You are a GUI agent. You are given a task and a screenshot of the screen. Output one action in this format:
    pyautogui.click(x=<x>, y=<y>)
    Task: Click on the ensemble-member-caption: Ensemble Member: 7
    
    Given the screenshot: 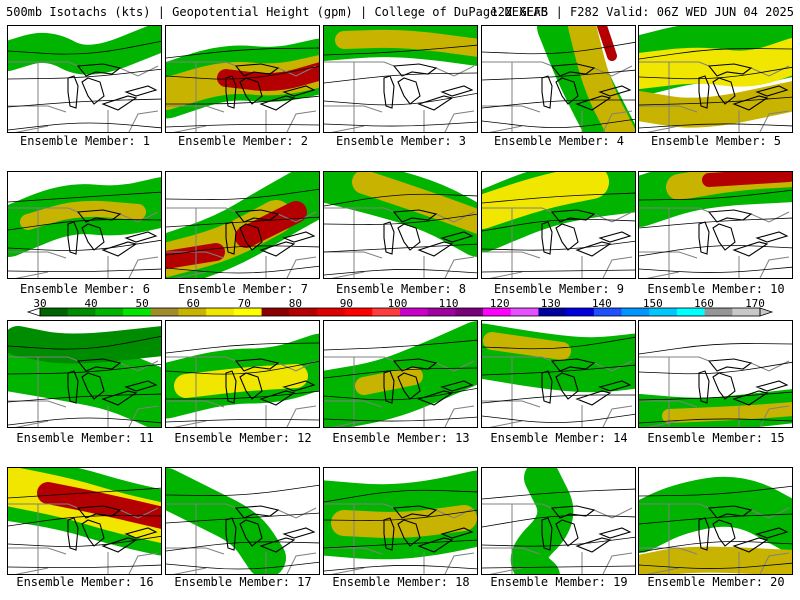 What is the action you would take?
    pyautogui.click(x=243, y=289)
    